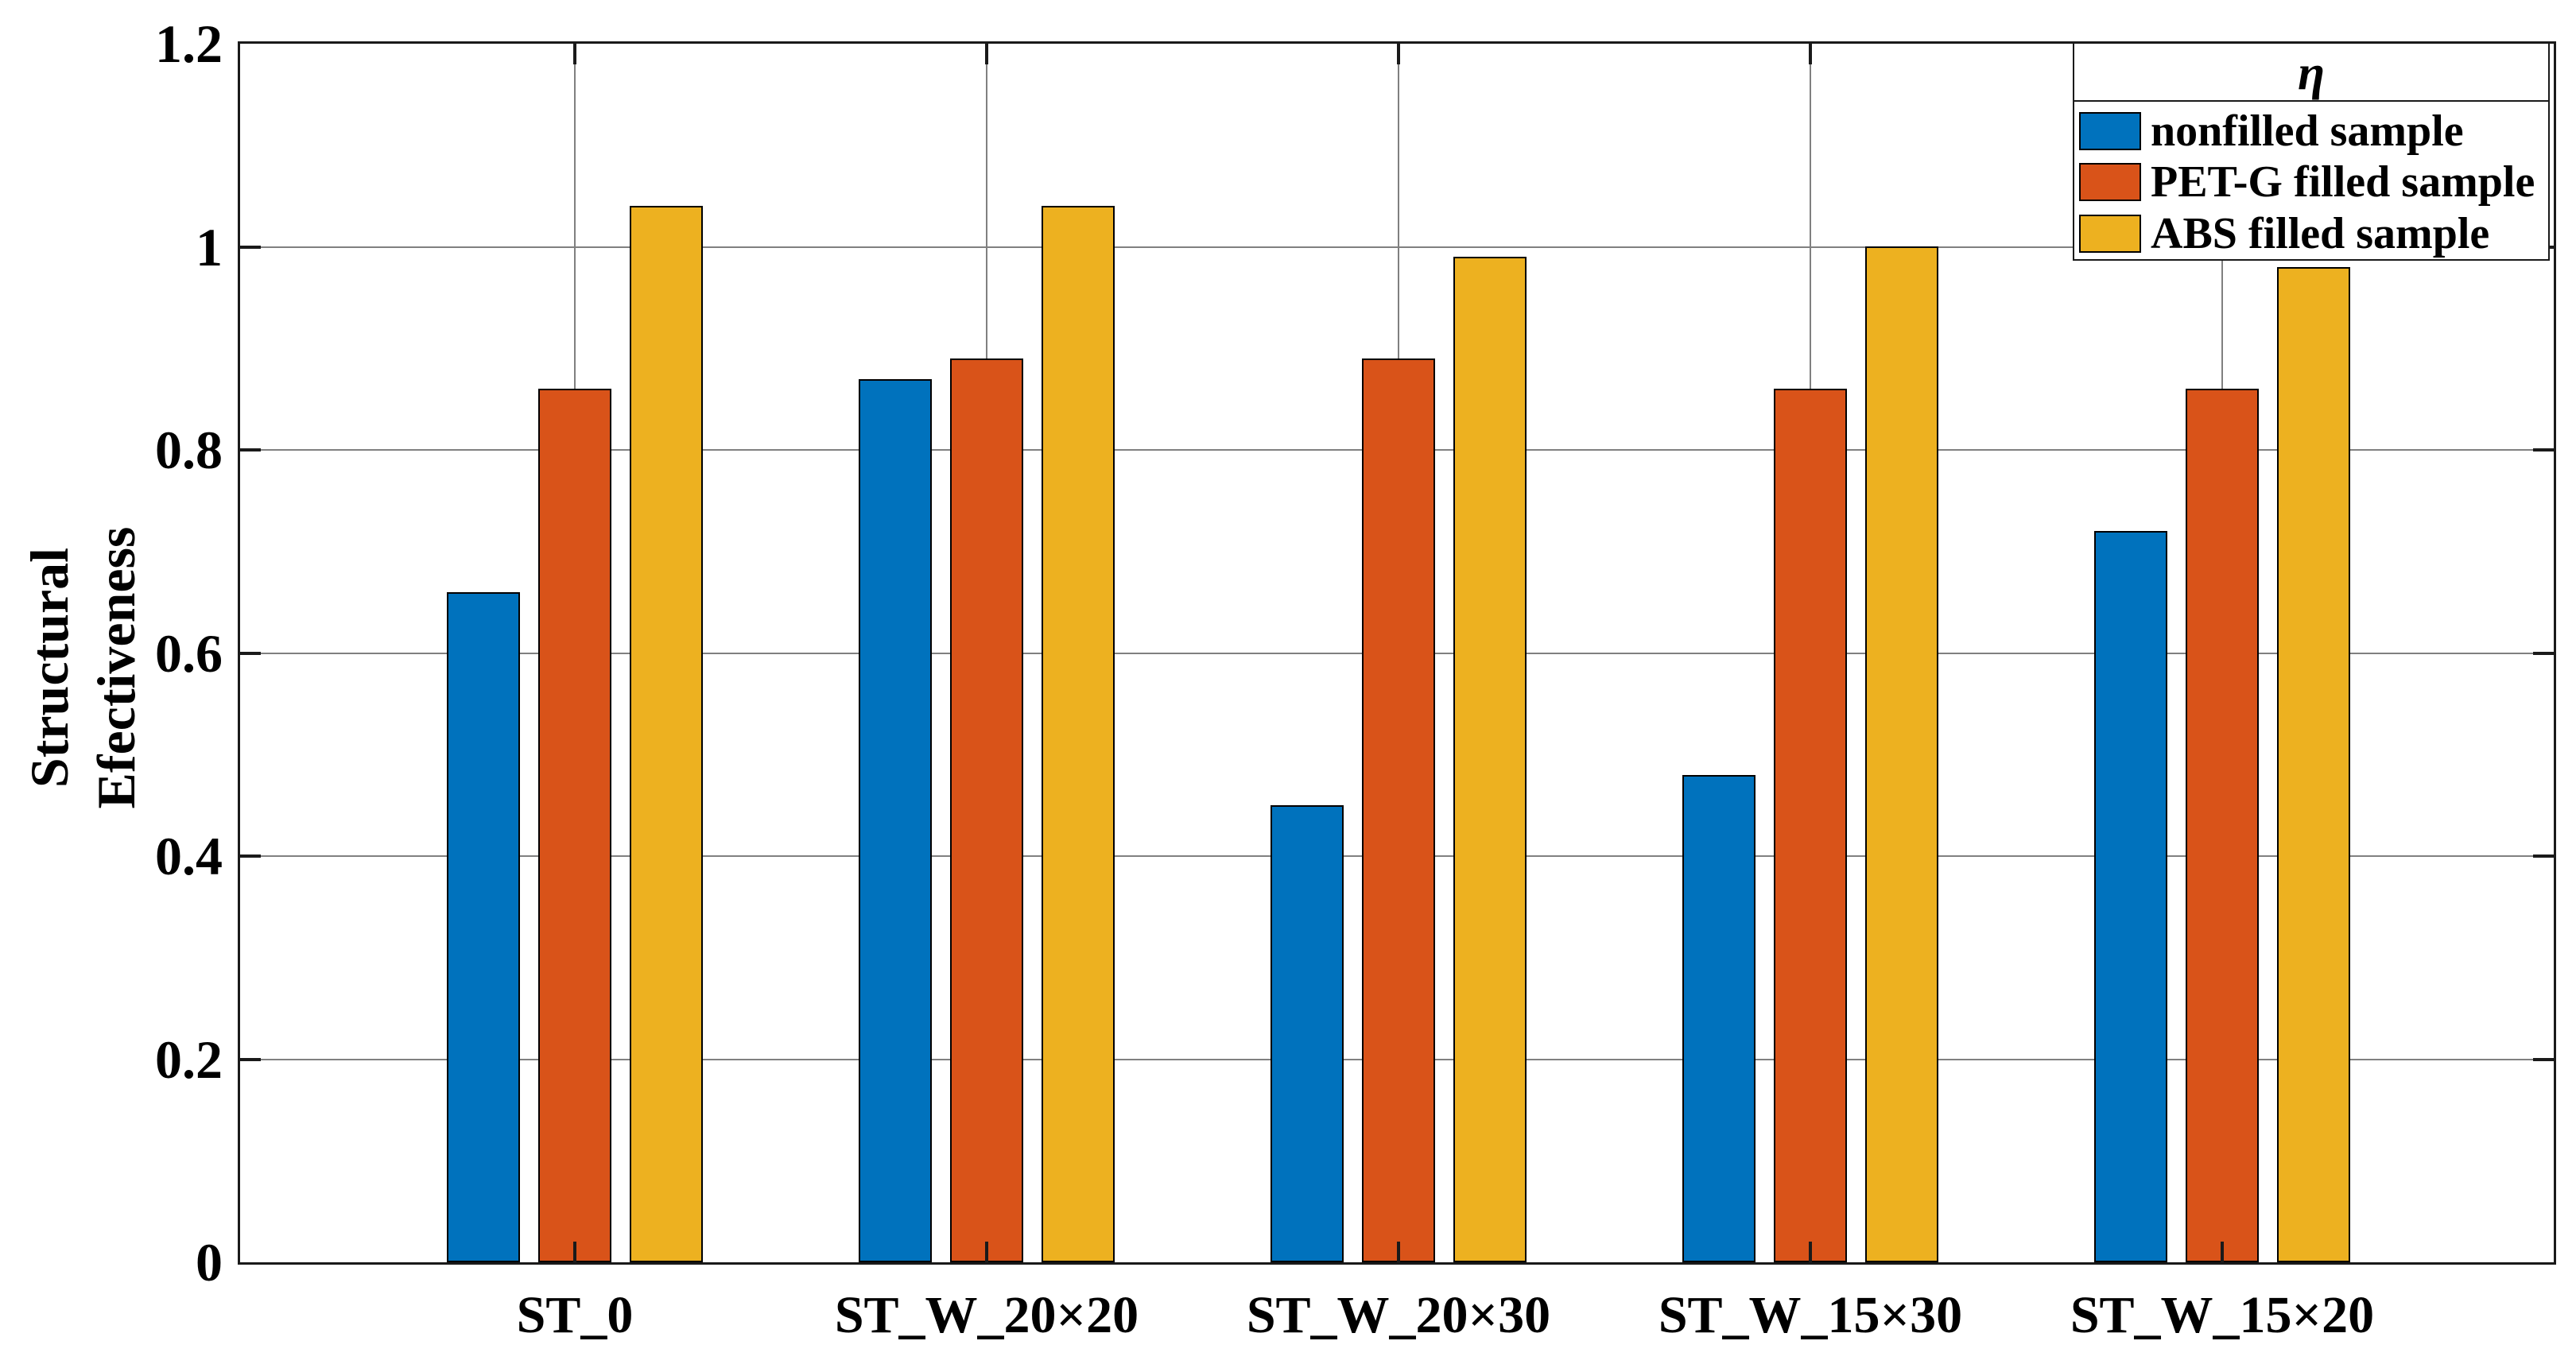 The image size is (2576, 1368). I want to click on legend-item-label: PET-G filled sample, so click(2343, 182).